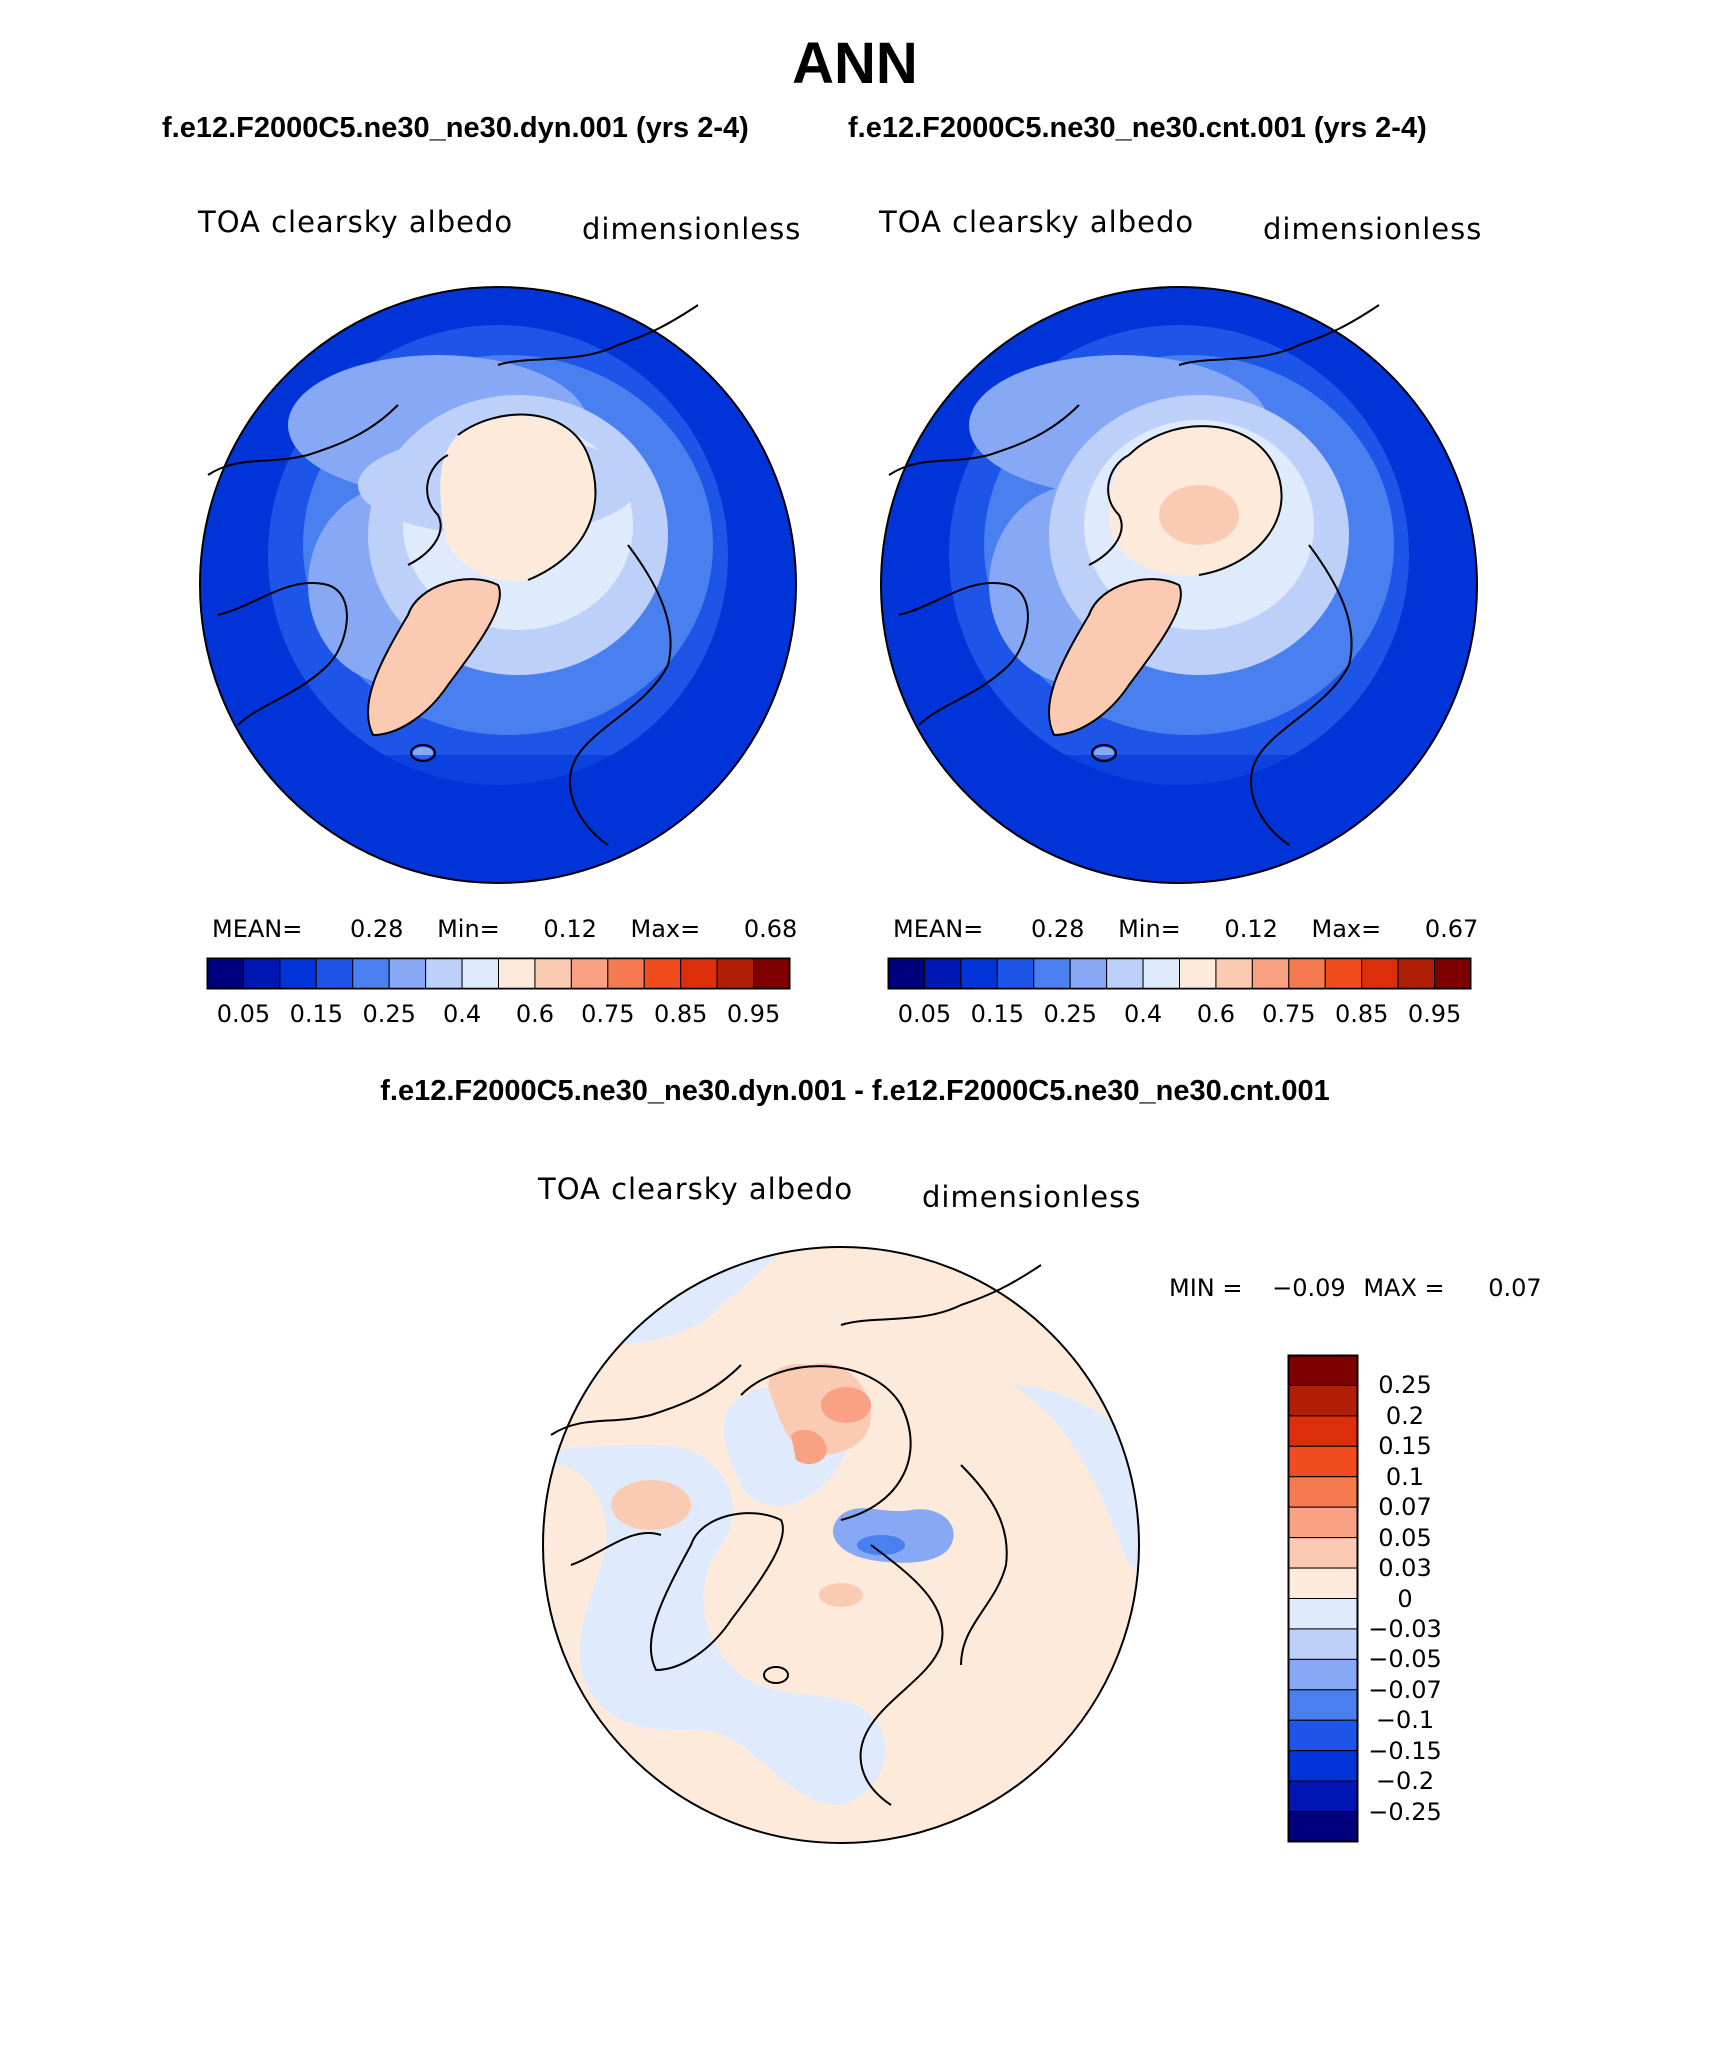 Image resolution: width=1710 pixels, height=2061 pixels. What do you see at coordinates (356, 222) in the screenshot?
I see `variable-label-left: TOA clearsky albedo` at bounding box center [356, 222].